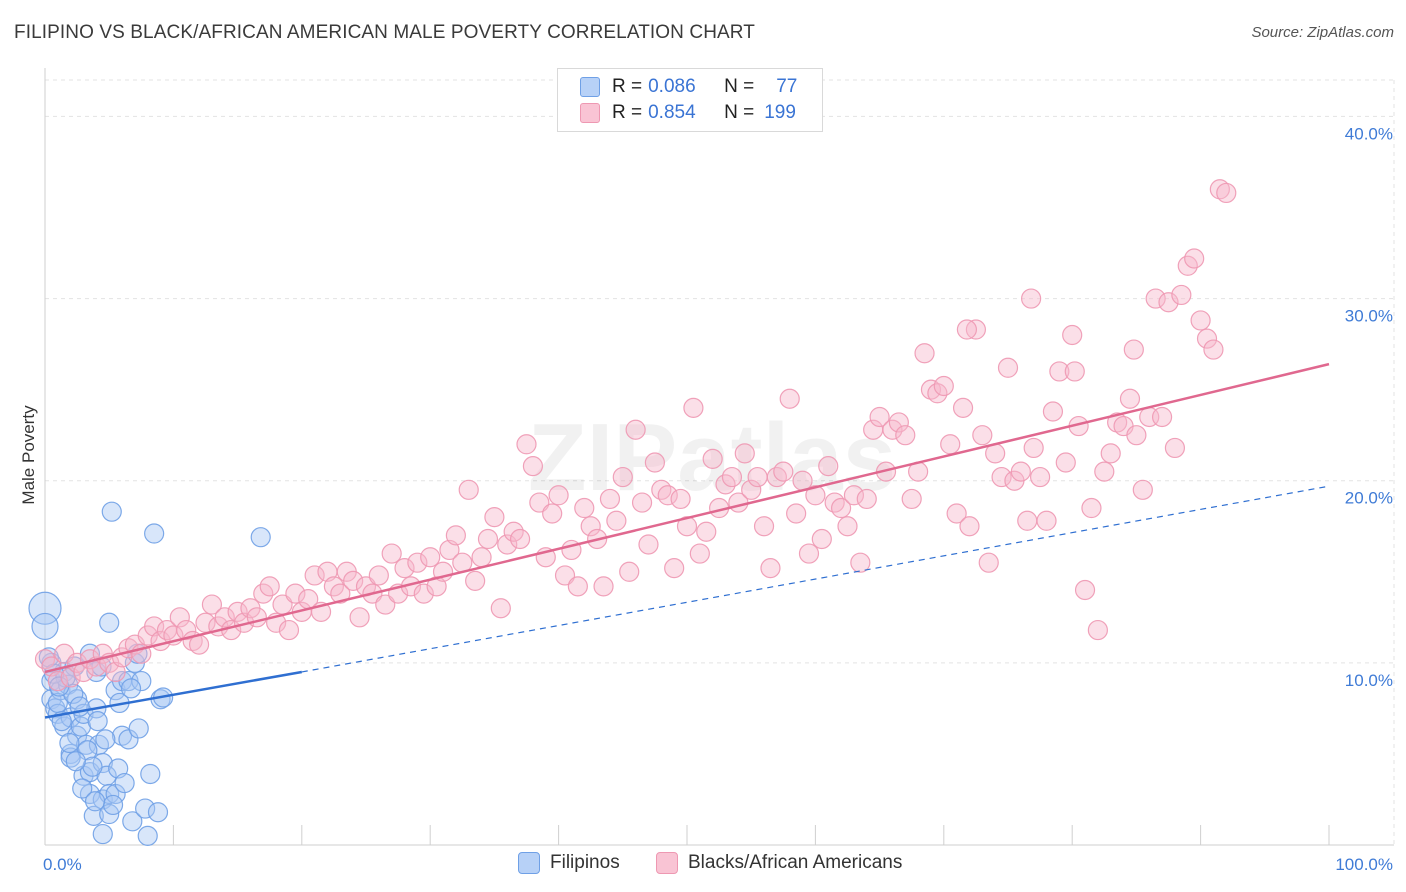  I want to click on r-label: R =, so click(627, 86).